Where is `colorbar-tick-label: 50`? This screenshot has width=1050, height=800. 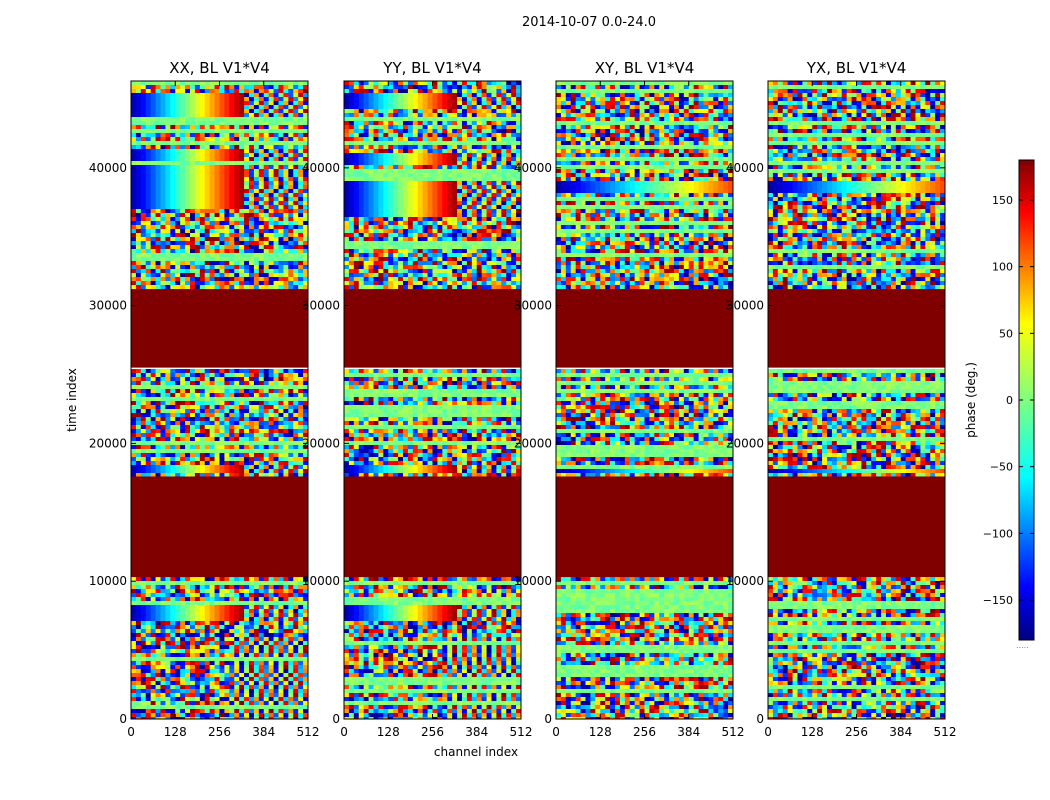
colorbar-tick-label: 50 is located at coordinates (1006, 333).